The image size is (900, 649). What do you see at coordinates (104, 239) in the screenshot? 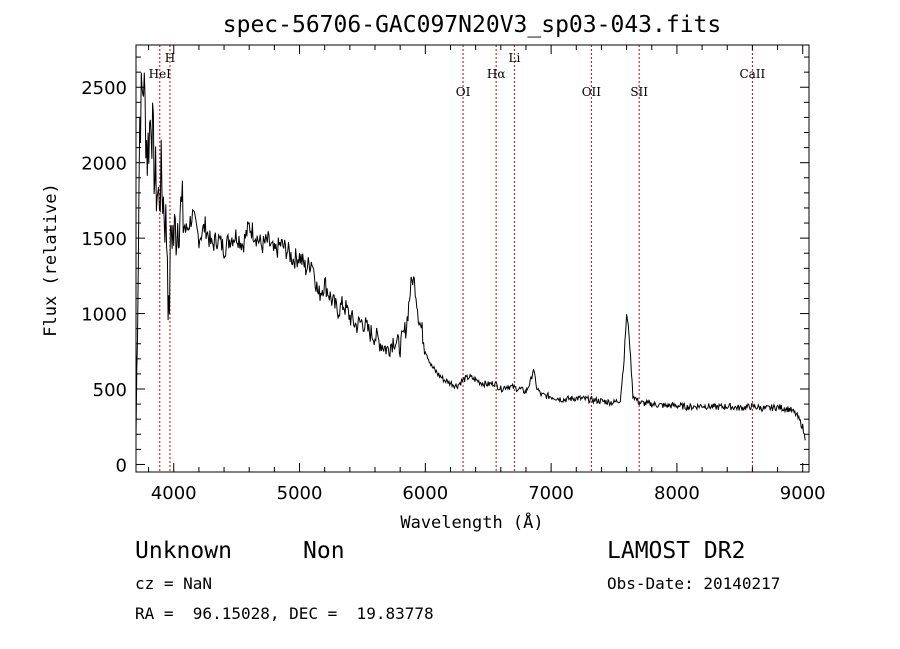
I see `y-tick-label: 1500` at bounding box center [104, 239].